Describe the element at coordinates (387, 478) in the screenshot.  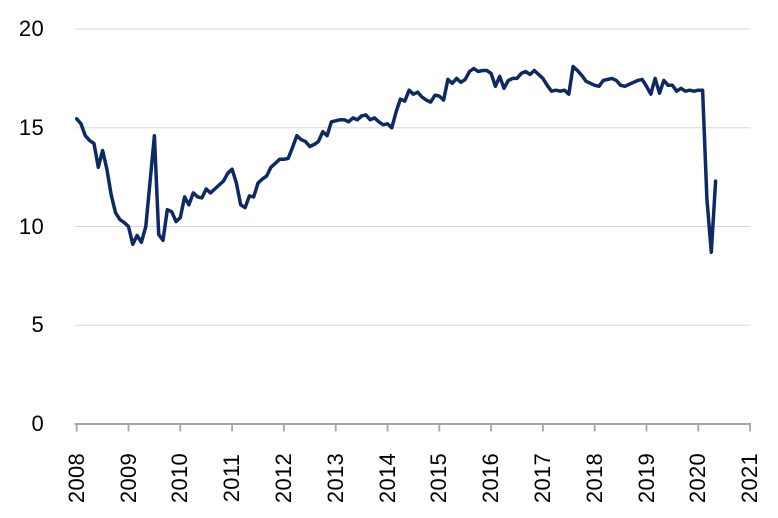
I see `x-tick-label-2014: 2014` at that location.